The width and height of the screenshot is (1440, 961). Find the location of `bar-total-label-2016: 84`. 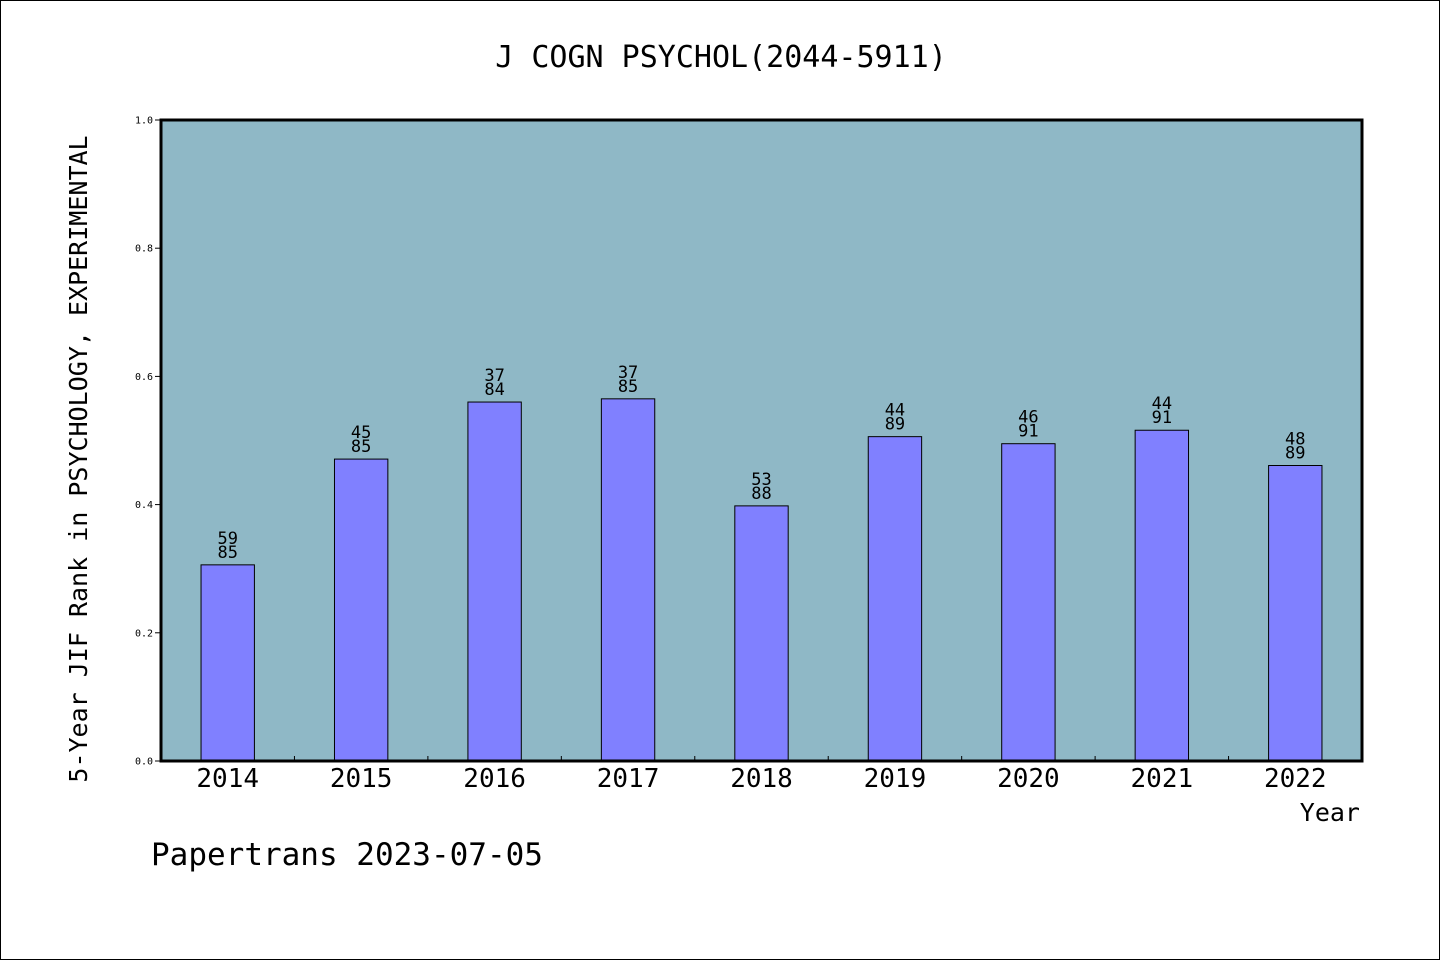

bar-total-label-2016: 84 is located at coordinates (494, 390).